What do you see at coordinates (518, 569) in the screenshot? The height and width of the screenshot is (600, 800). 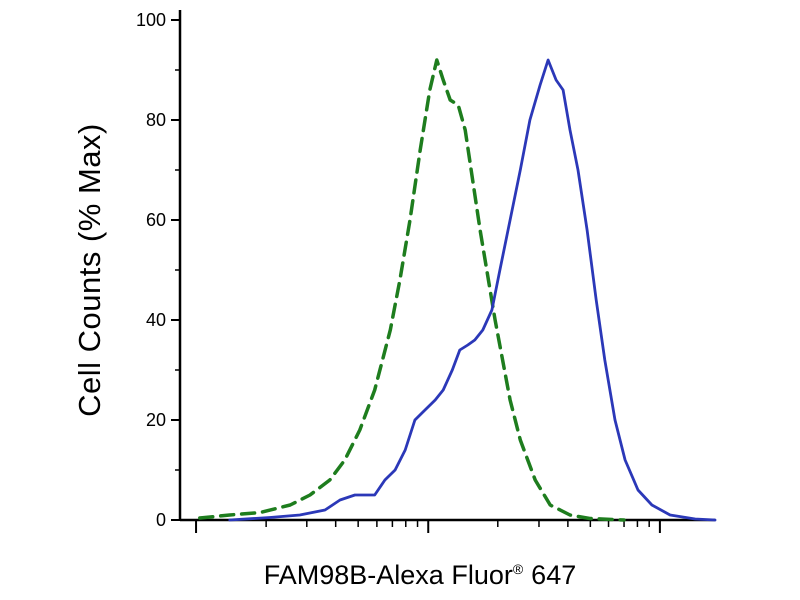 I see `registered-trademark-symbol: ®` at bounding box center [518, 569].